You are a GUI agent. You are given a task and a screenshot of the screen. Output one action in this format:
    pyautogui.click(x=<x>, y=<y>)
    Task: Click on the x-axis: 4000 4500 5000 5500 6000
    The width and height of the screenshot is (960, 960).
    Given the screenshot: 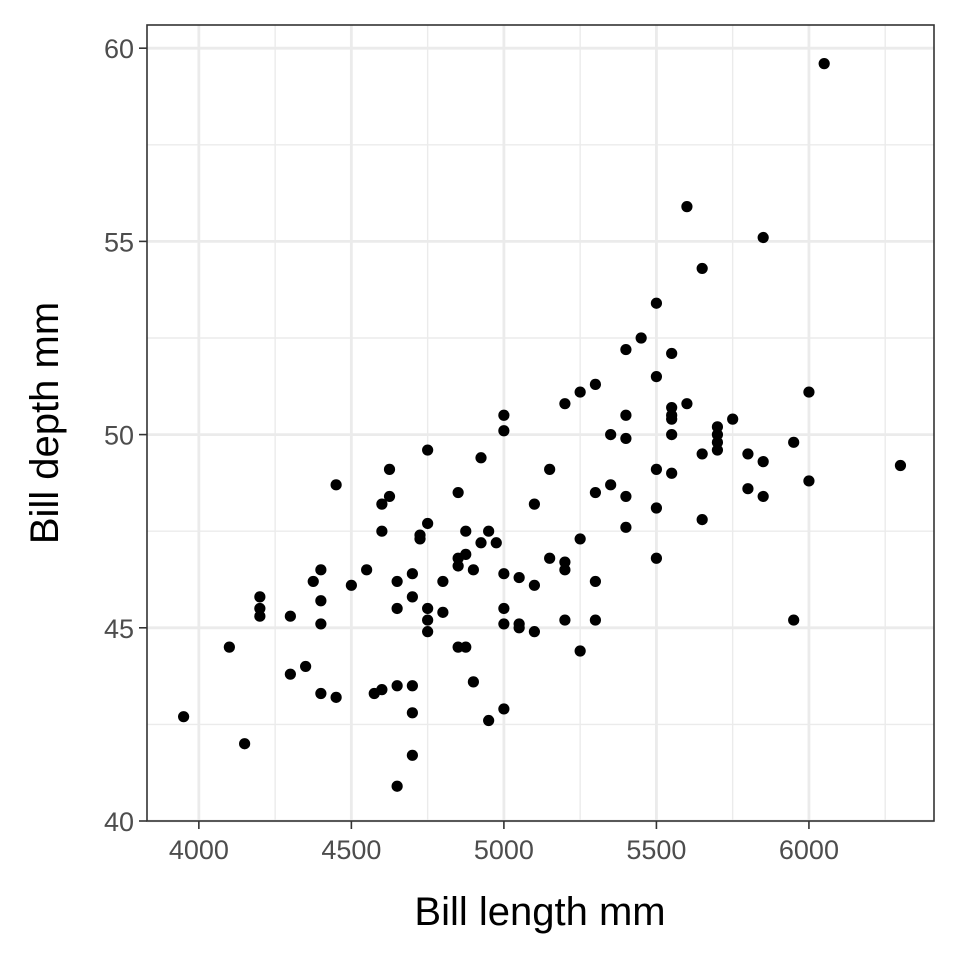 What is the action you would take?
    pyautogui.click(x=504, y=843)
    